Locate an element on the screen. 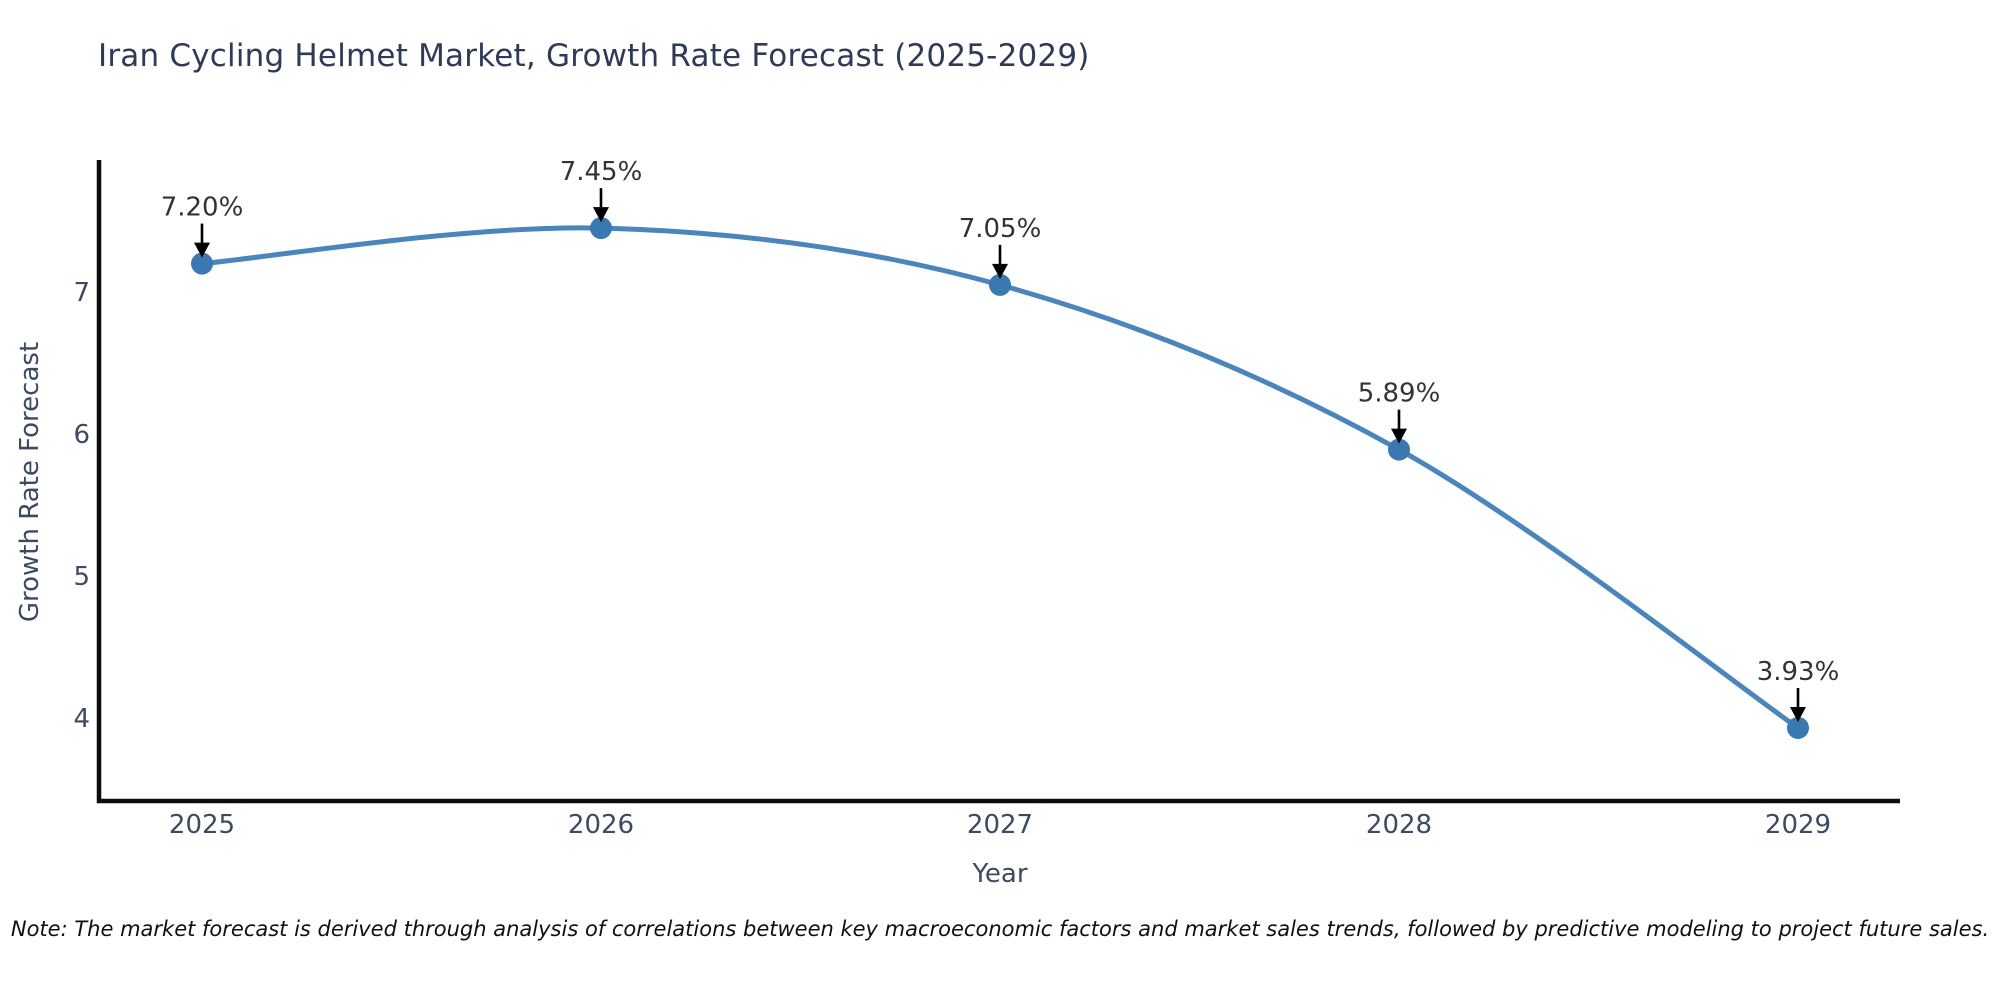 The width and height of the screenshot is (2000, 1000). x-tick-label: 2026 is located at coordinates (601, 825).